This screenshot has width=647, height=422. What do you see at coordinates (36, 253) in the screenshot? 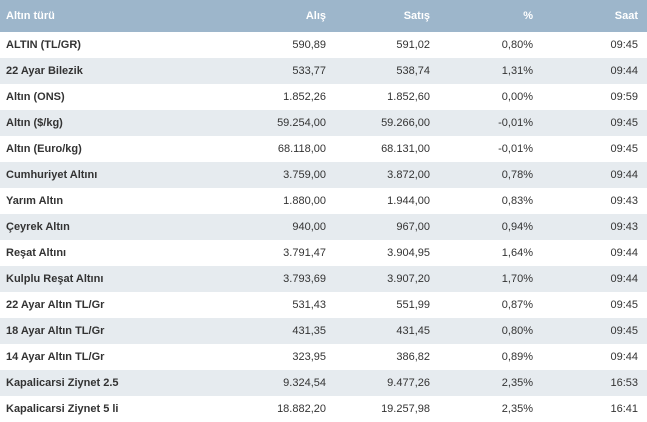
I see `gold-type-cell: Reşat Altını` at bounding box center [36, 253].